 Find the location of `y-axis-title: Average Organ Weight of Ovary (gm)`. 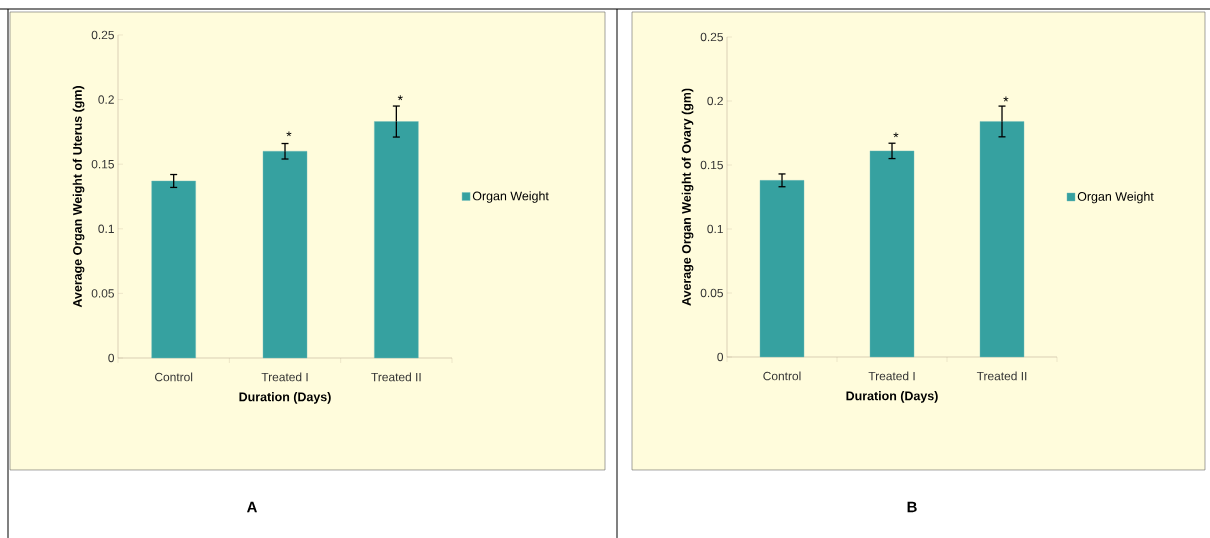

y-axis-title: Average Organ Weight of Ovary (gm) is located at coordinates (687, 197).